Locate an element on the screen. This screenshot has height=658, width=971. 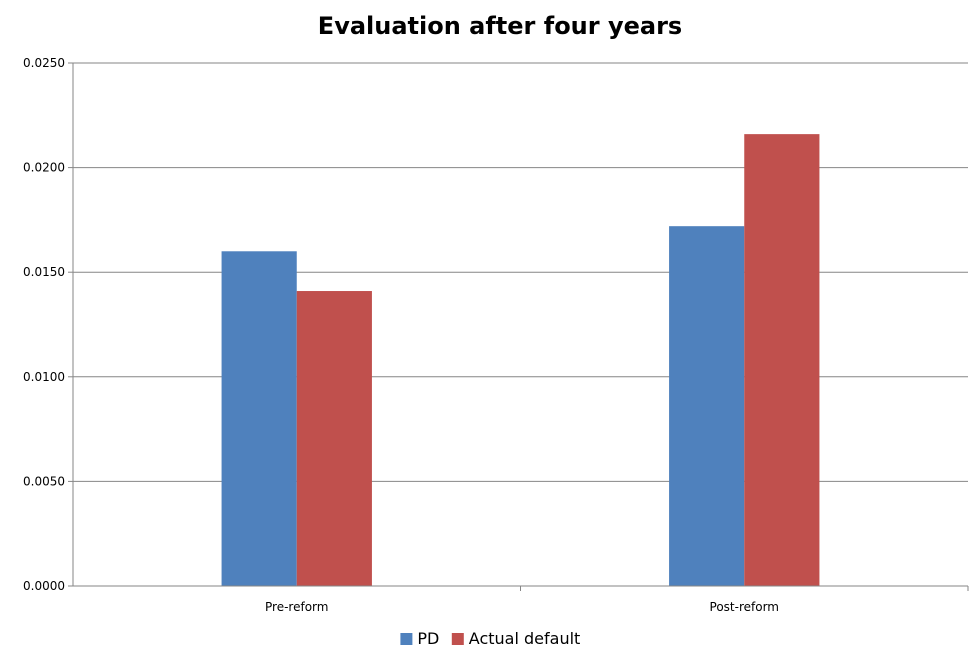
legend-label: Actual default is located at coordinates (525, 638).